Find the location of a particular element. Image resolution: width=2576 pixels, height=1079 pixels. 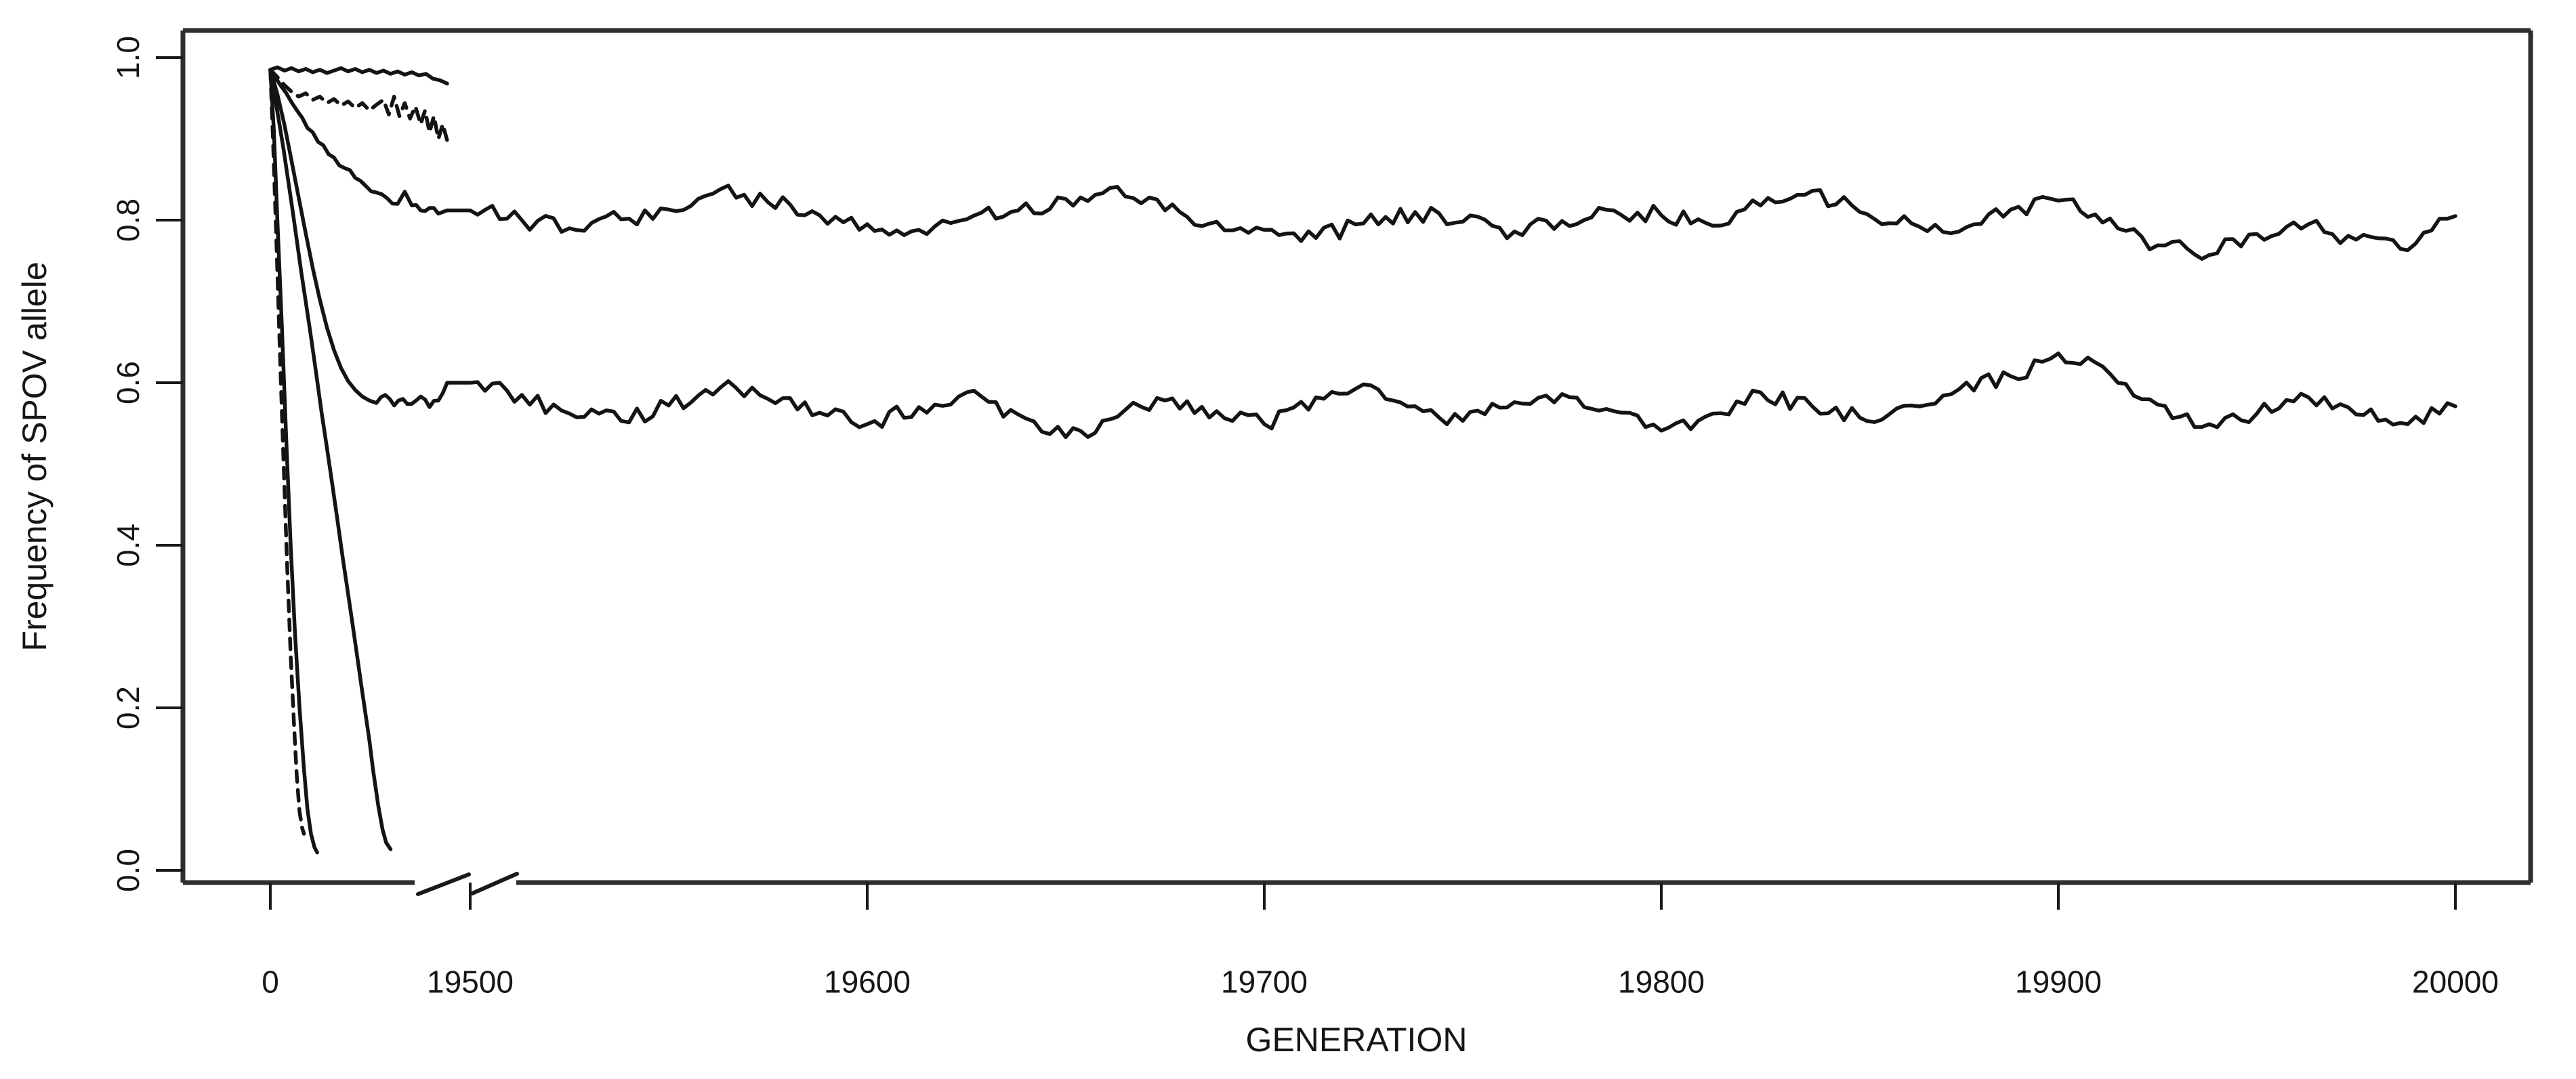

y-tick-label: 0.4 is located at coordinates (128, 545).